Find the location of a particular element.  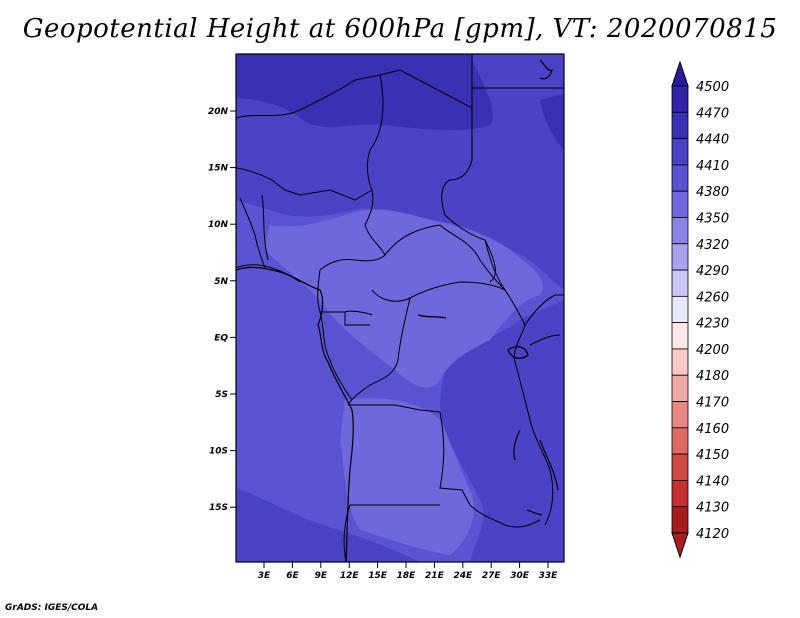

lat-label-10s: 10S is located at coordinates (218, 452).